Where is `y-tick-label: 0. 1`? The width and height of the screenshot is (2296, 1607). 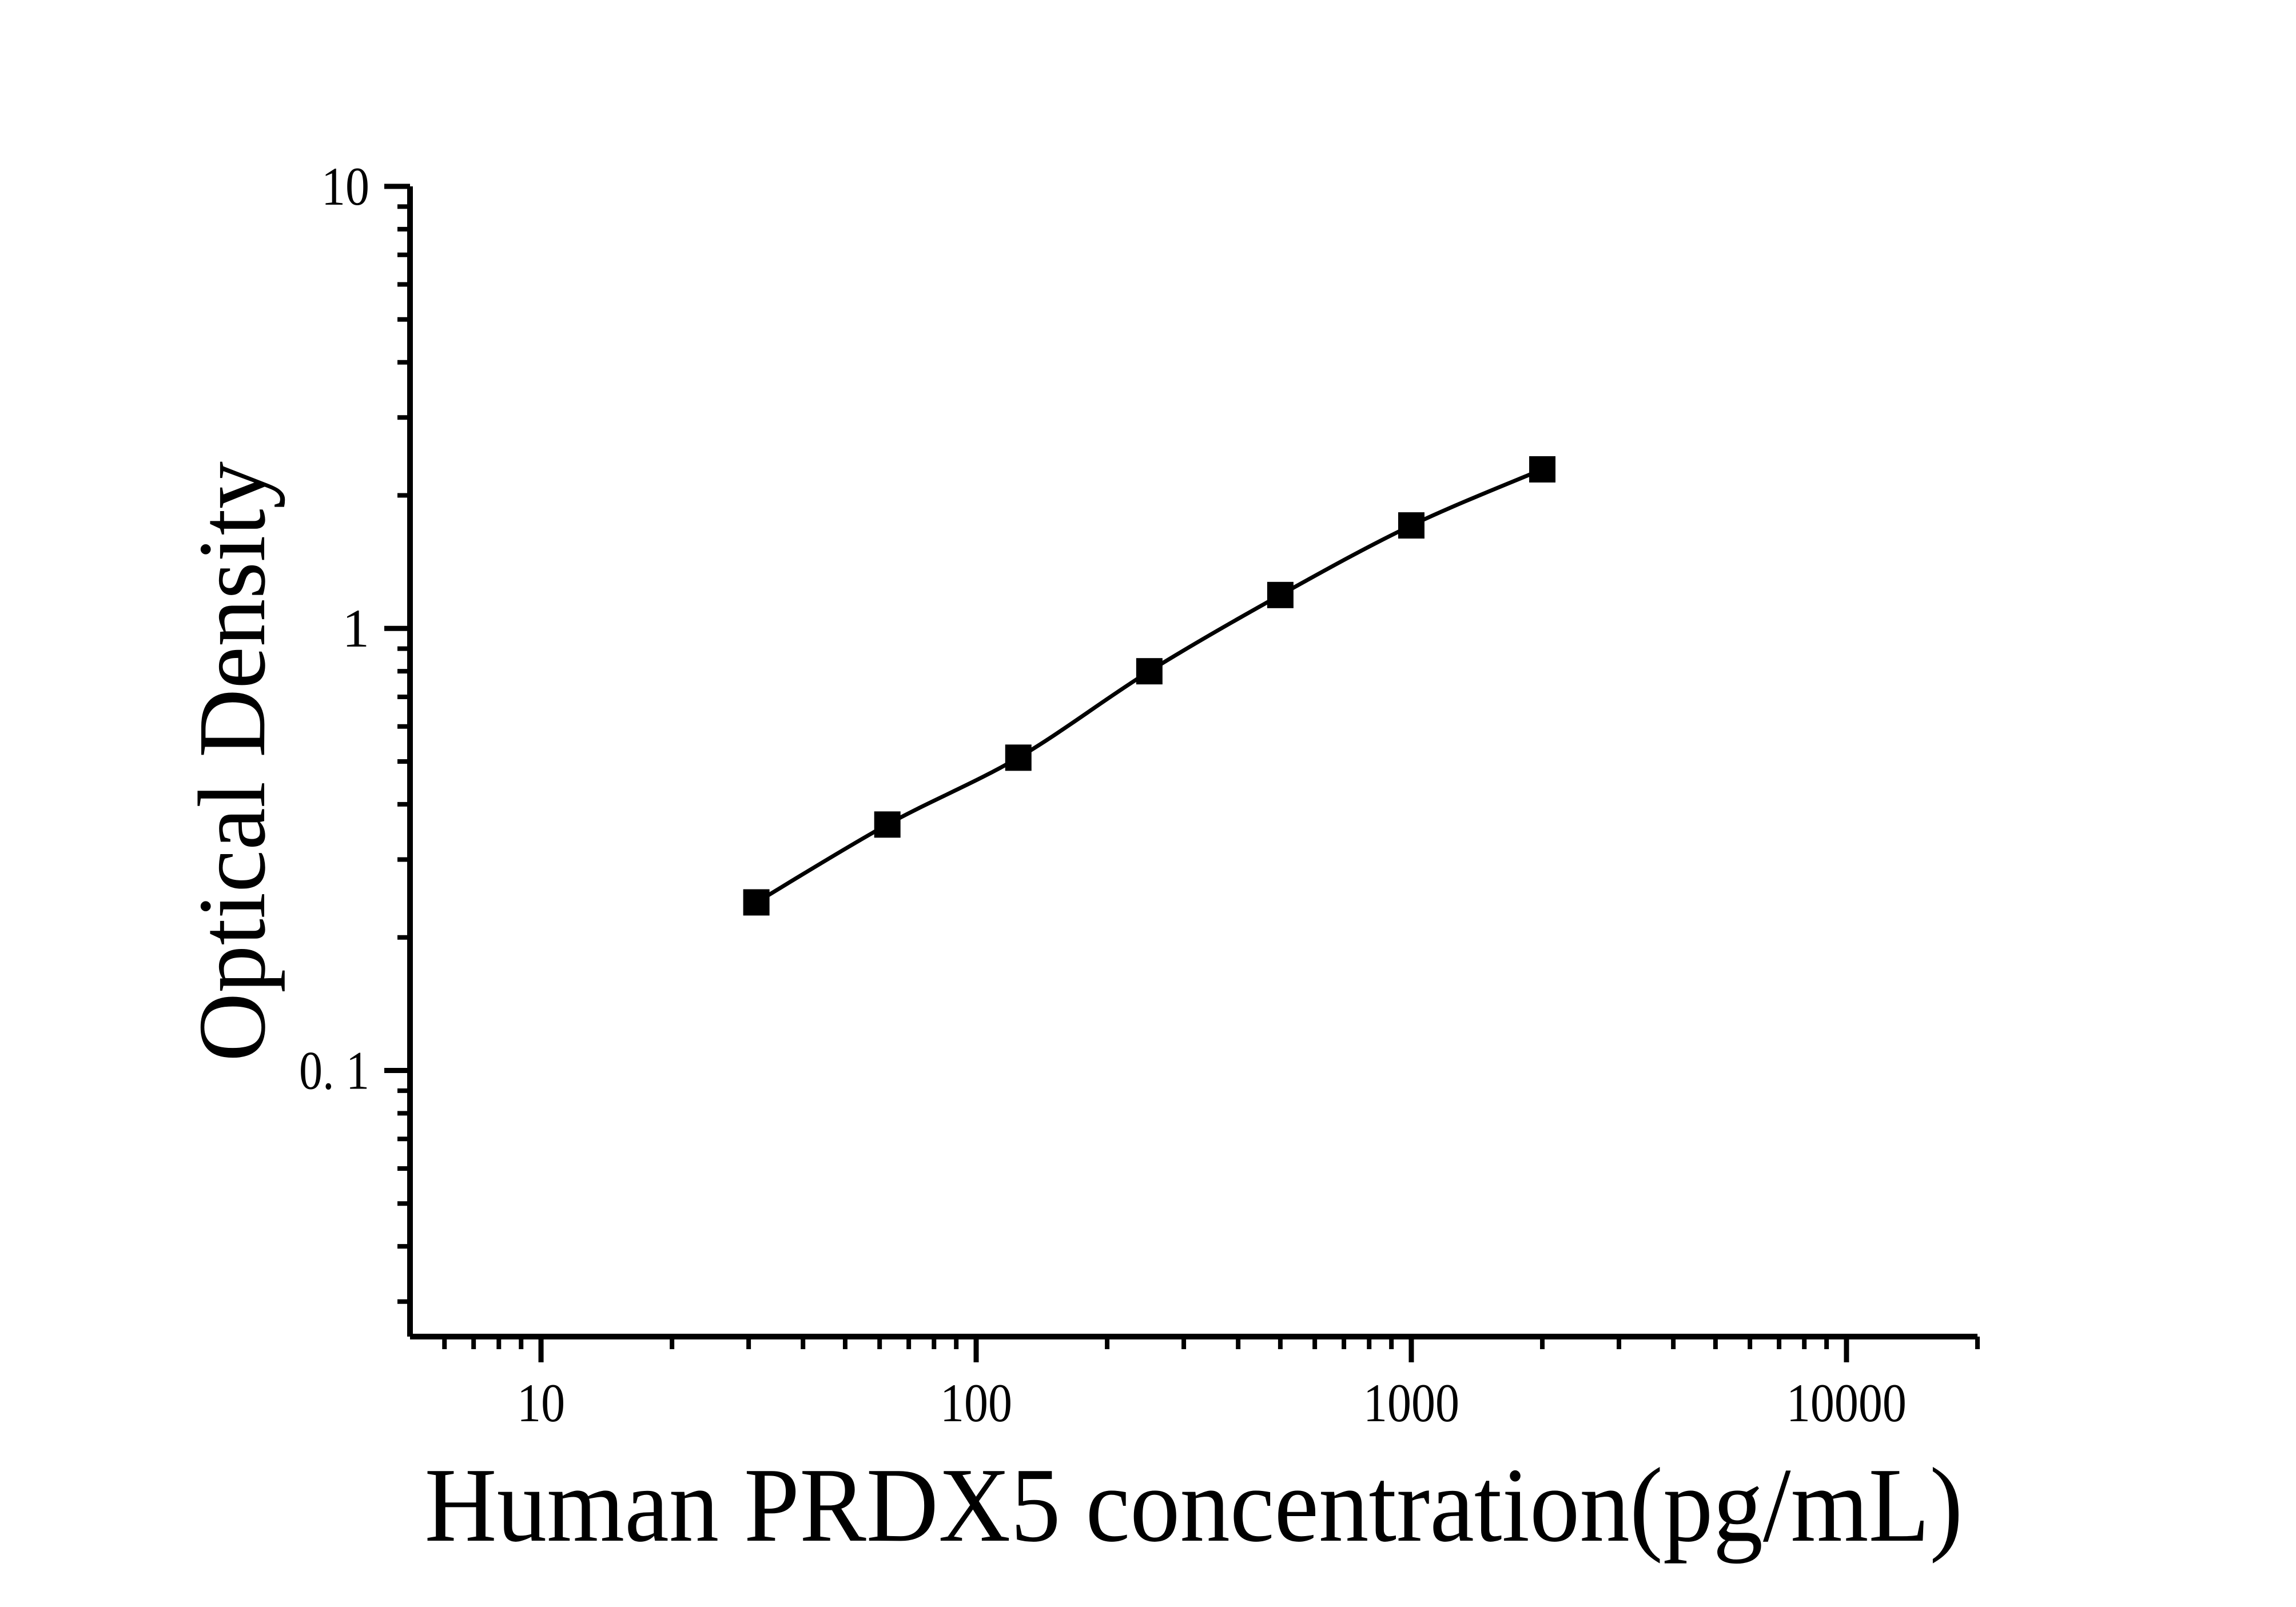 y-tick-label: 0. 1 is located at coordinates (334, 1070).